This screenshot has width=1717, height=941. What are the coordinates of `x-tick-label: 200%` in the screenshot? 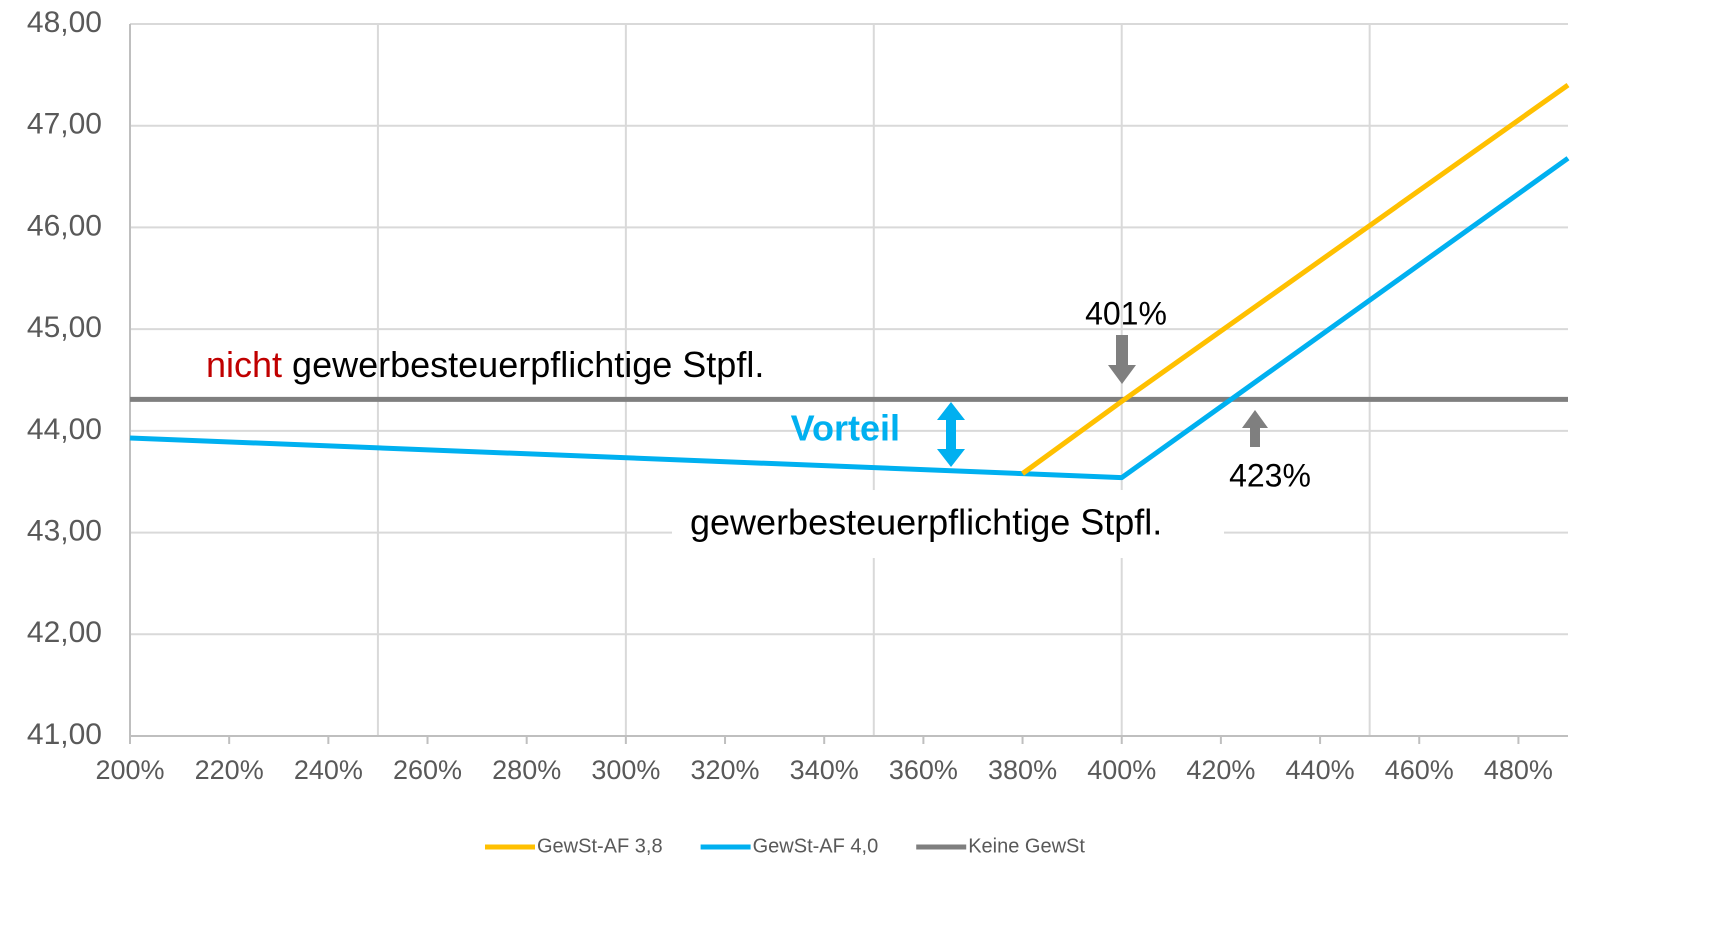 It's located at (129, 770).